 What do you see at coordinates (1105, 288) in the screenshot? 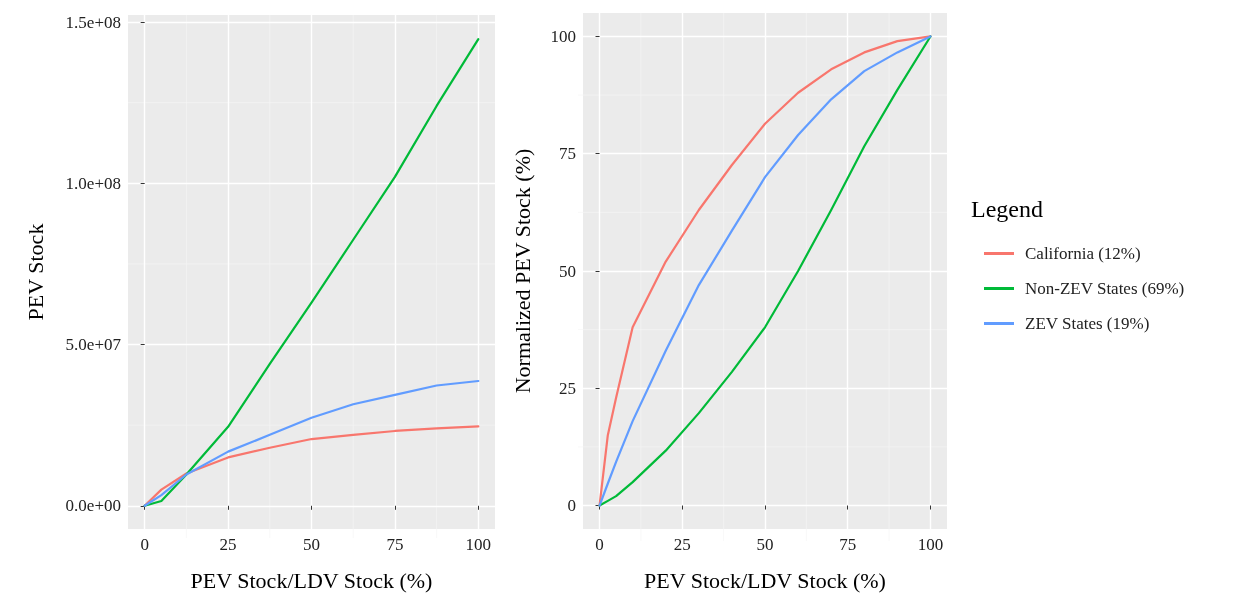
I see `legend-label: Non-ZEV States (69%)` at bounding box center [1105, 288].